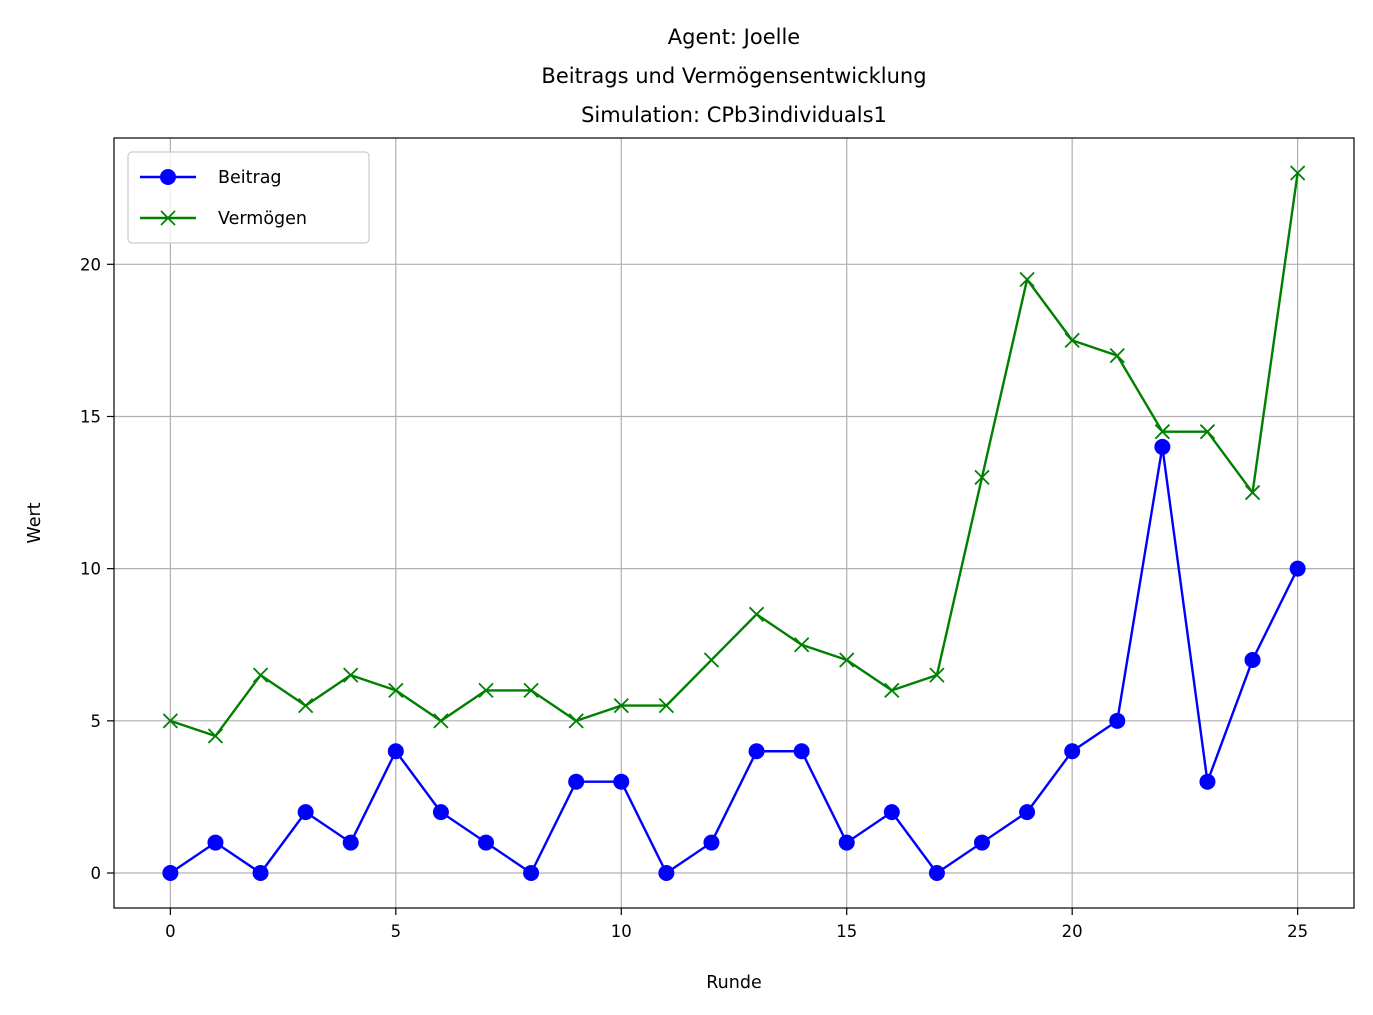 Image resolution: width=1373 pixels, height=1015 pixels. I want to click on x-tick-label: 10, so click(621, 931).